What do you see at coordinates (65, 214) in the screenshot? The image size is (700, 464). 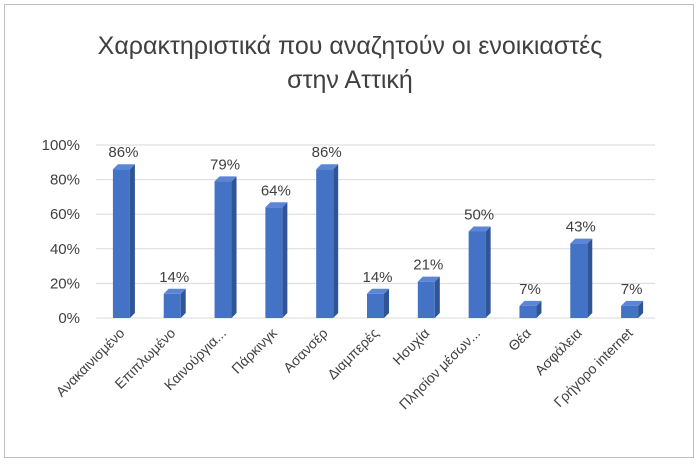 I see `y-tick-label-60: 60%` at bounding box center [65, 214].